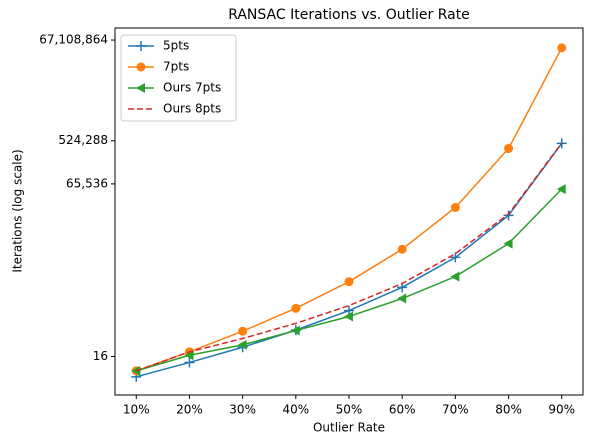 The image size is (591, 443). What do you see at coordinates (402, 410) in the screenshot?
I see `x-tick-label: 60%` at bounding box center [402, 410].